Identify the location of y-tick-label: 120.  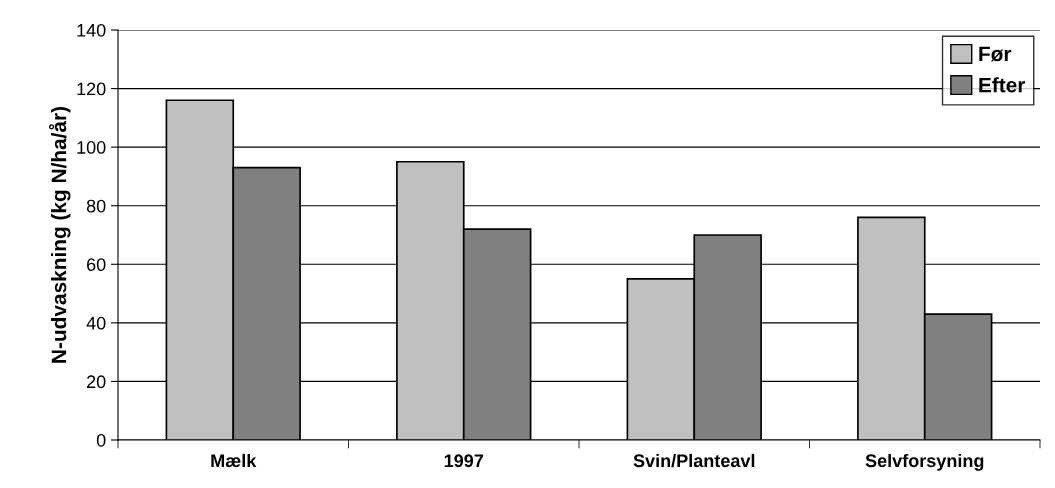
(91, 89).